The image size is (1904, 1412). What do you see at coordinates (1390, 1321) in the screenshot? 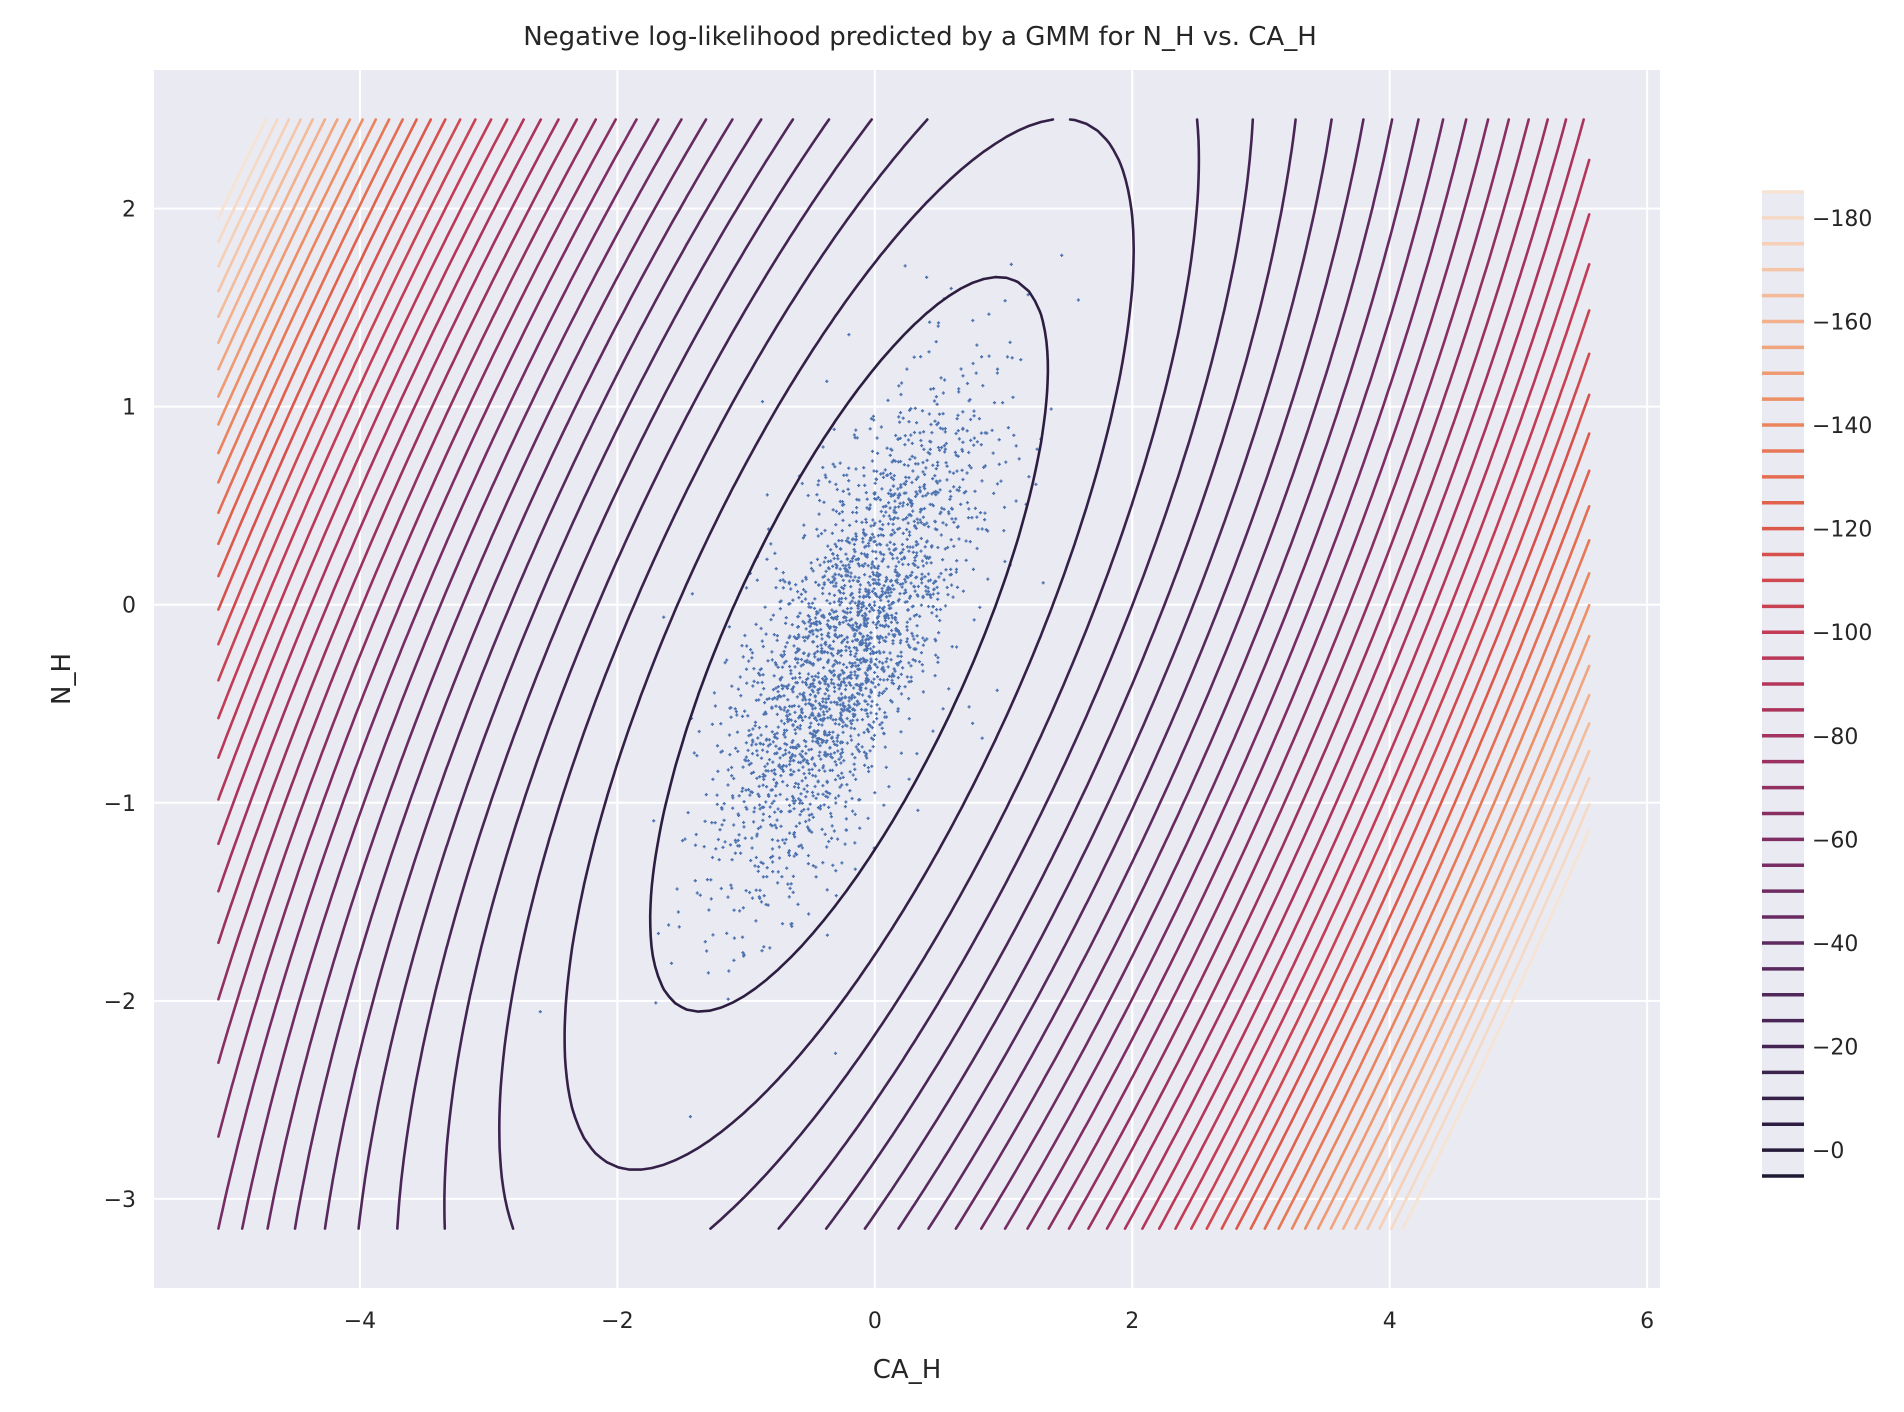
I see `x-tick-label: 4` at bounding box center [1390, 1321].